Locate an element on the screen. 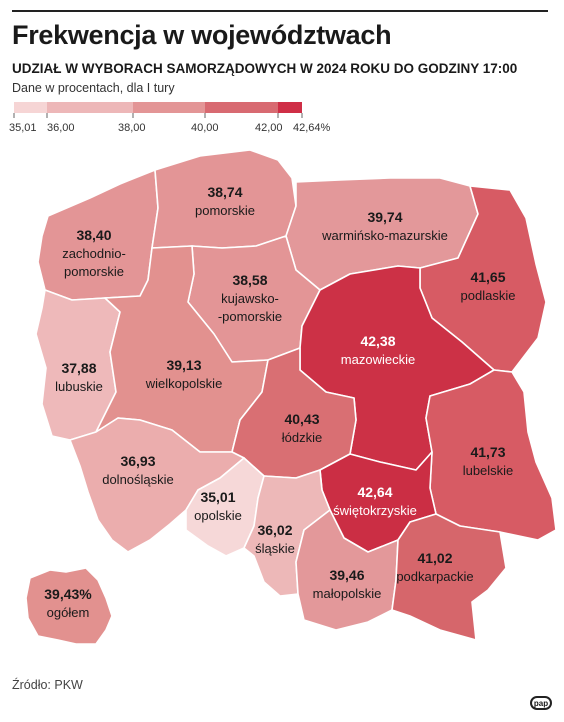 The image size is (564, 722). name-lubelskie: lubelskie is located at coordinates (488, 470).